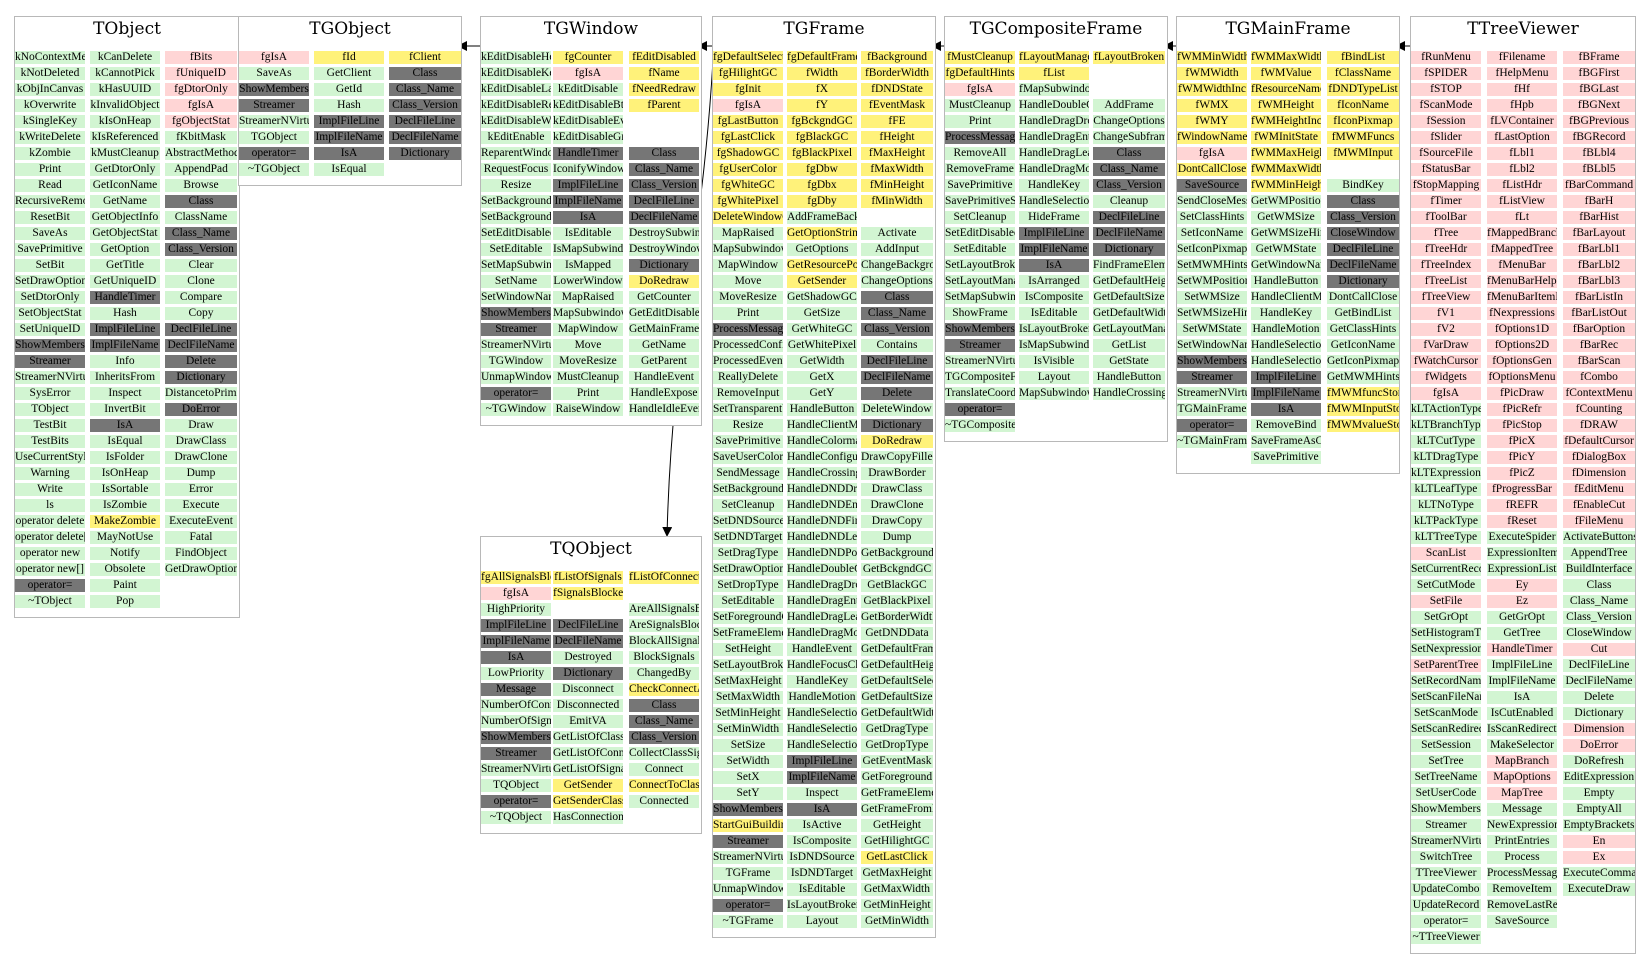  What do you see at coordinates (664, 641) in the screenshot?
I see `member-blockallsignals: BlockAllSignals` at bounding box center [664, 641].